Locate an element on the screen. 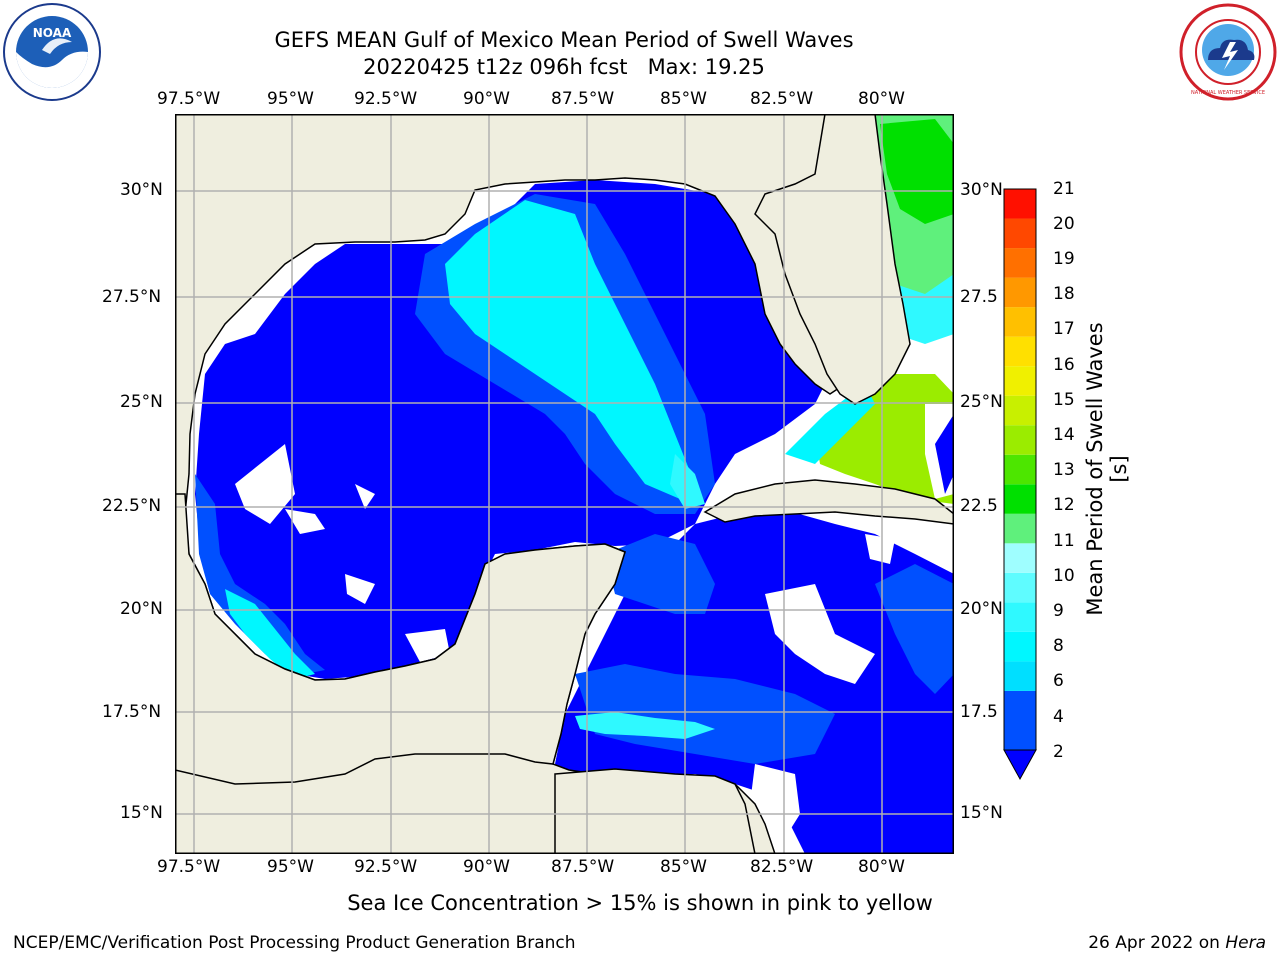  footer-date: 26 Apr 2022 on Hera is located at coordinates (1177, 943).